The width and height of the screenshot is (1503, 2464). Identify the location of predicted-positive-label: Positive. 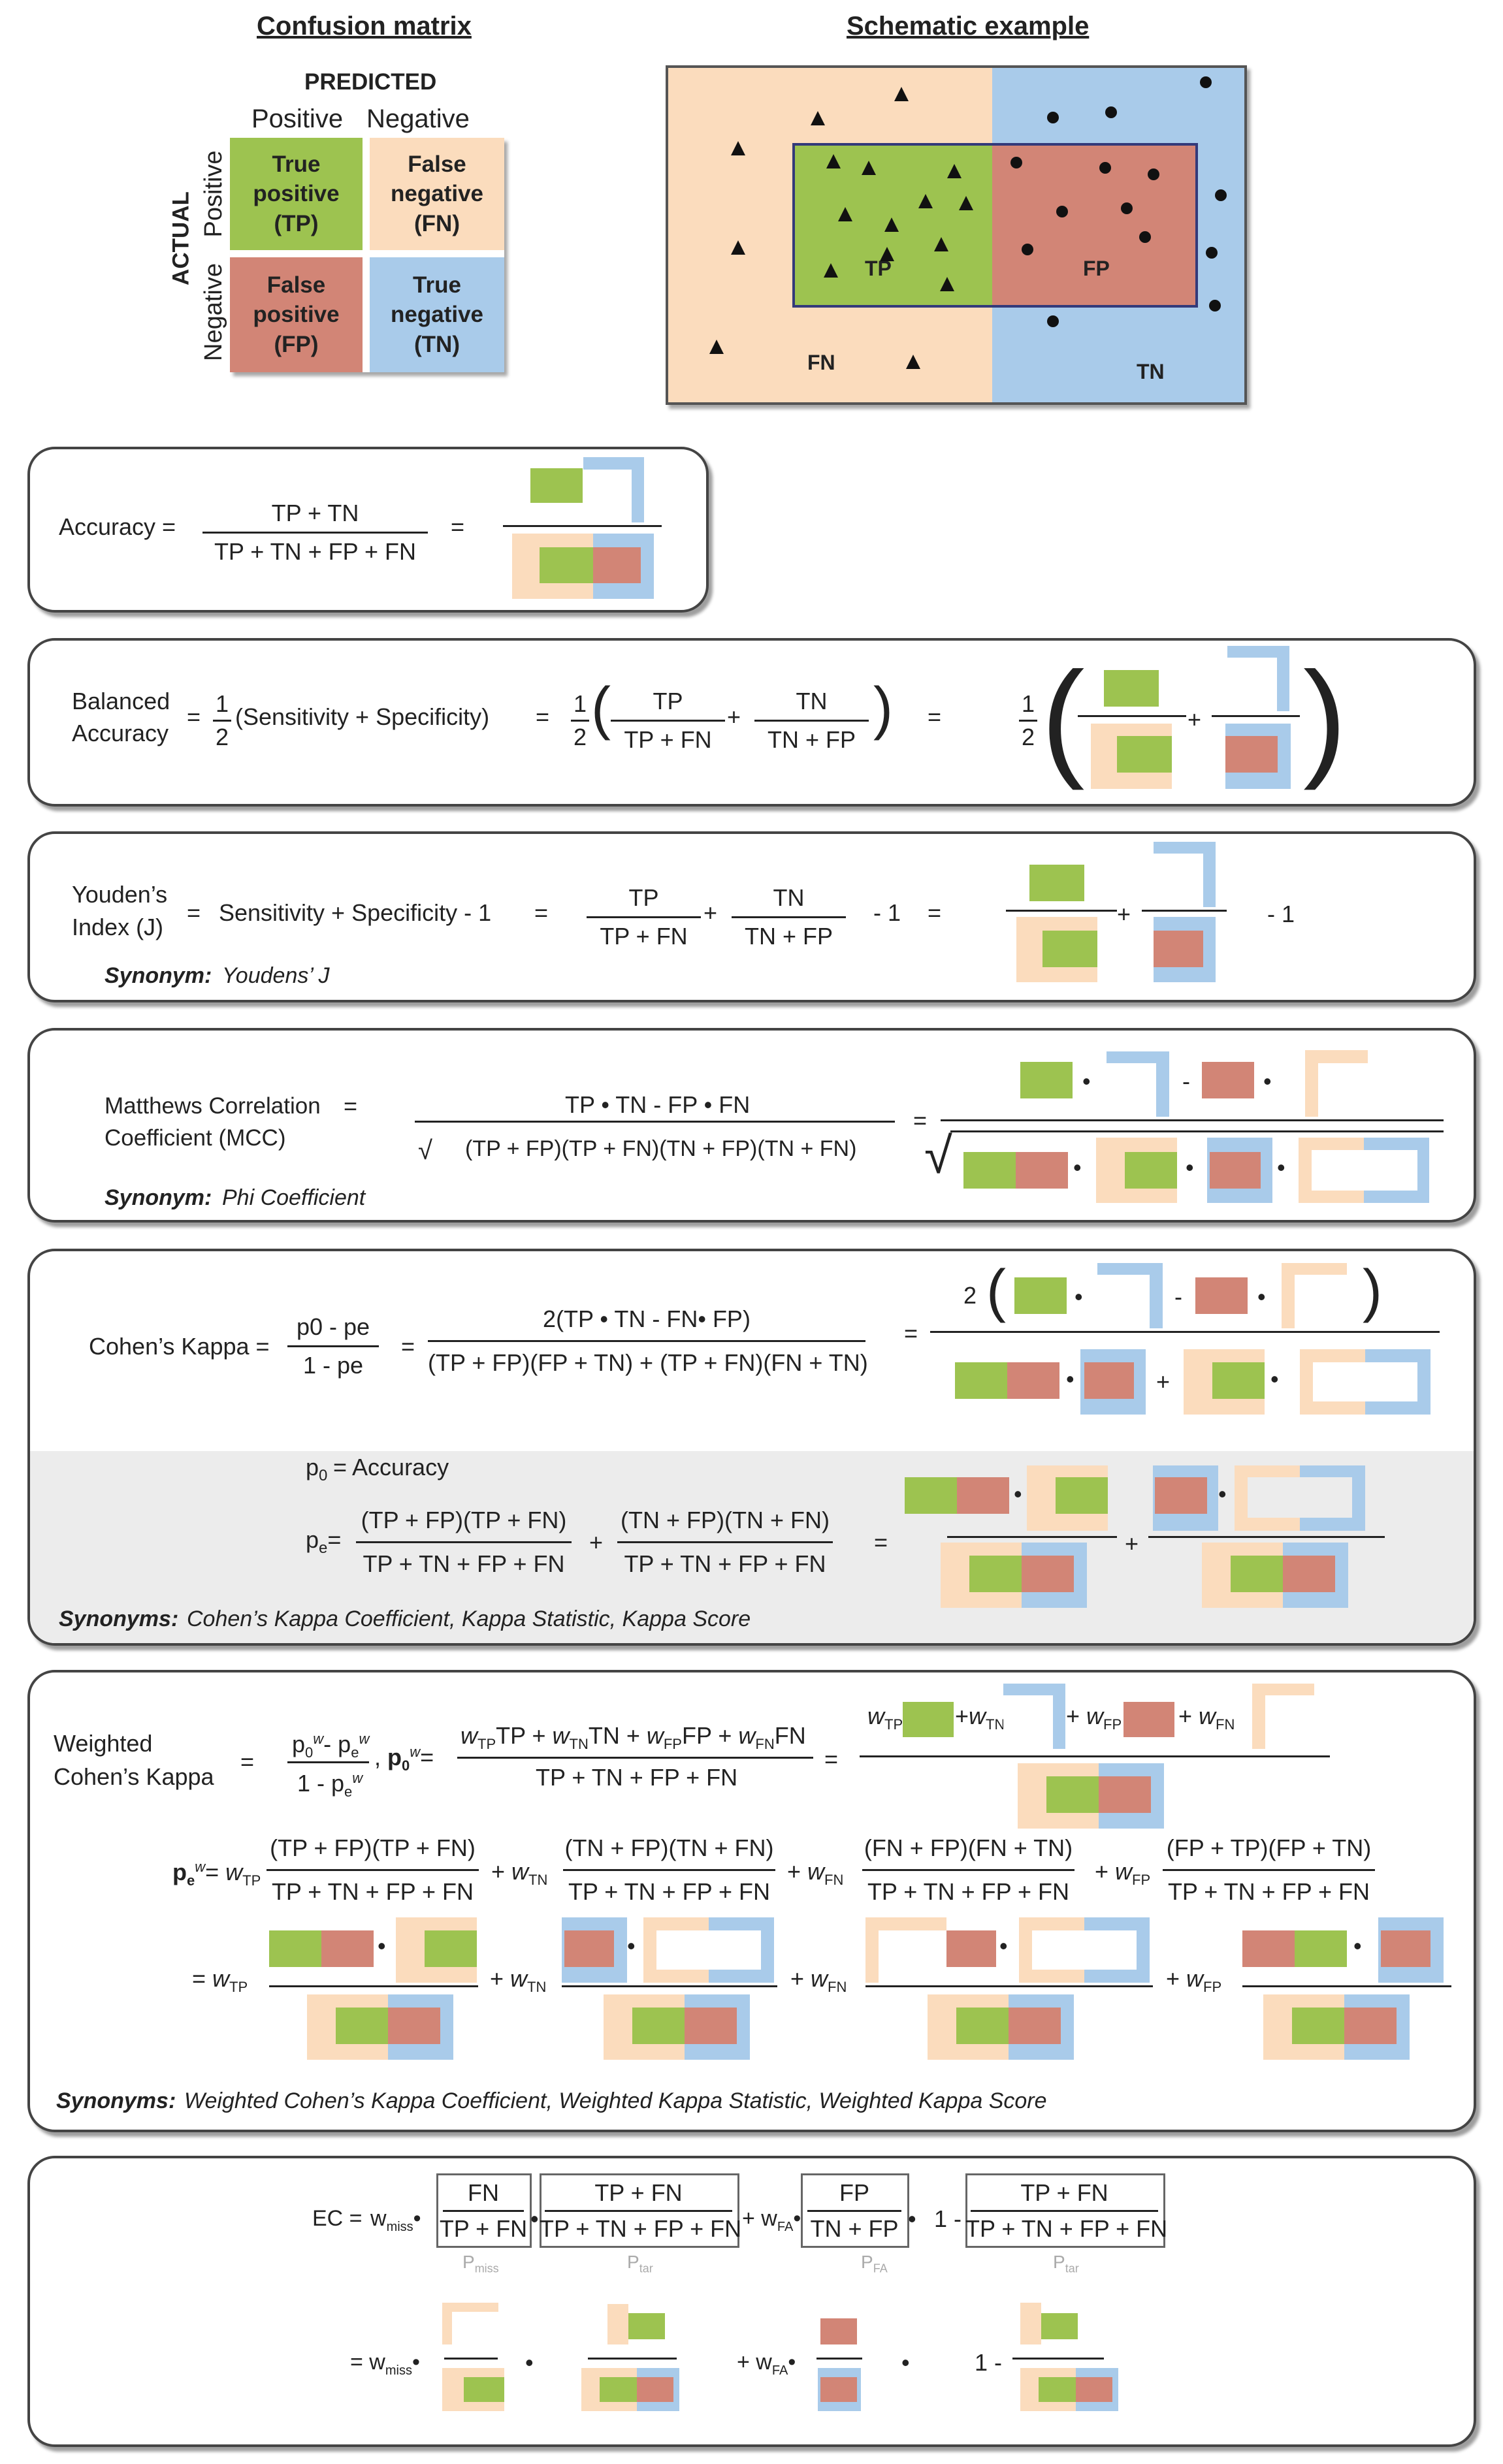
(297, 118).